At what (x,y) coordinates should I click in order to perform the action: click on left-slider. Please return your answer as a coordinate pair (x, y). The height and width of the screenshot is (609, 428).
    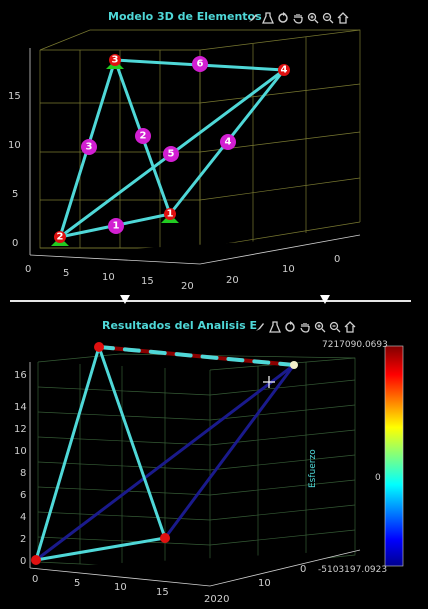
    Looking at the image, I should click on (139, 301).